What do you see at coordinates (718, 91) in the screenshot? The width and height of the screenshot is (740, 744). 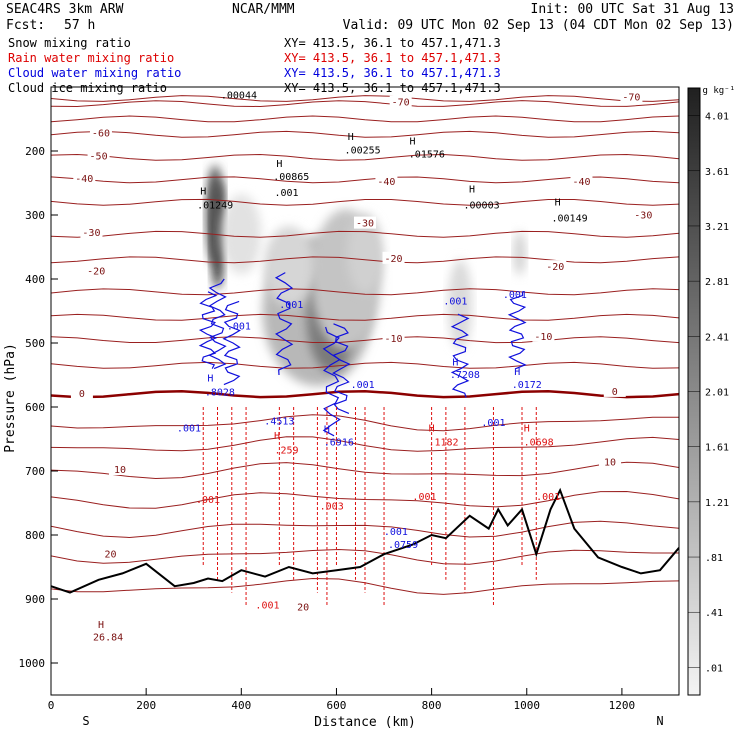 I see `colorbar-unit: g kg⁻¹` at bounding box center [718, 91].